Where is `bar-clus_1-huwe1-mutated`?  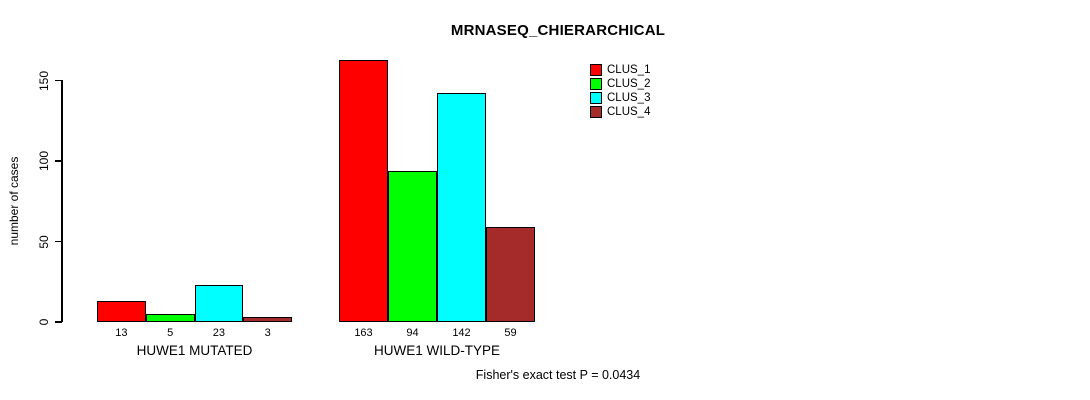 bar-clus_1-huwe1-mutated is located at coordinates (121, 311).